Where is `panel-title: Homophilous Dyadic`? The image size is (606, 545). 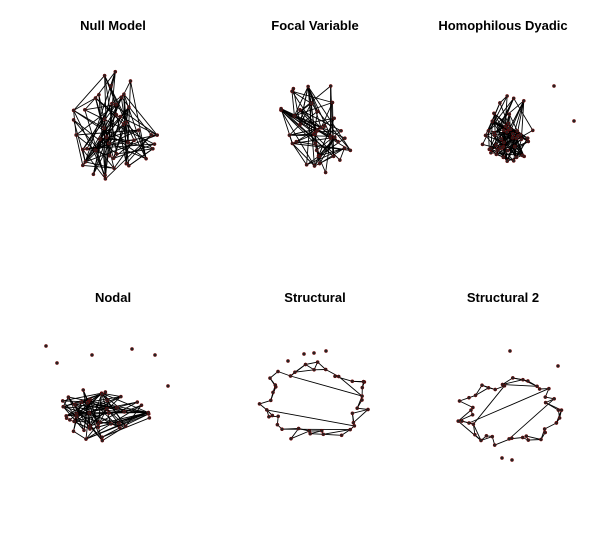
panel-title: Homophilous Dyadic is located at coordinates (503, 25).